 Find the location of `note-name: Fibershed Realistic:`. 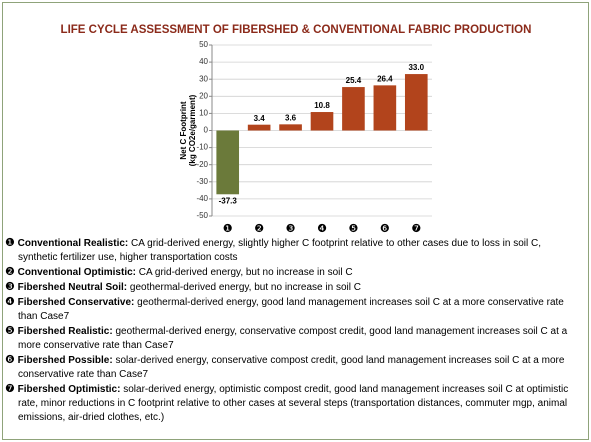

note-name: Fibershed Realistic: is located at coordinates (65, 331).